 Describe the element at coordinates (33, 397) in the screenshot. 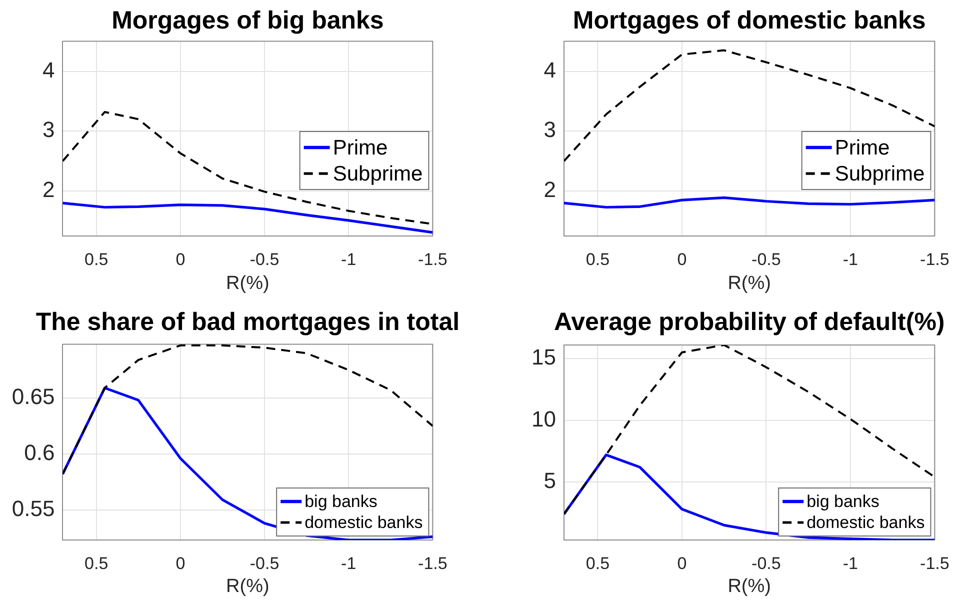

I see `y-tick-label: 0.65` at that location.